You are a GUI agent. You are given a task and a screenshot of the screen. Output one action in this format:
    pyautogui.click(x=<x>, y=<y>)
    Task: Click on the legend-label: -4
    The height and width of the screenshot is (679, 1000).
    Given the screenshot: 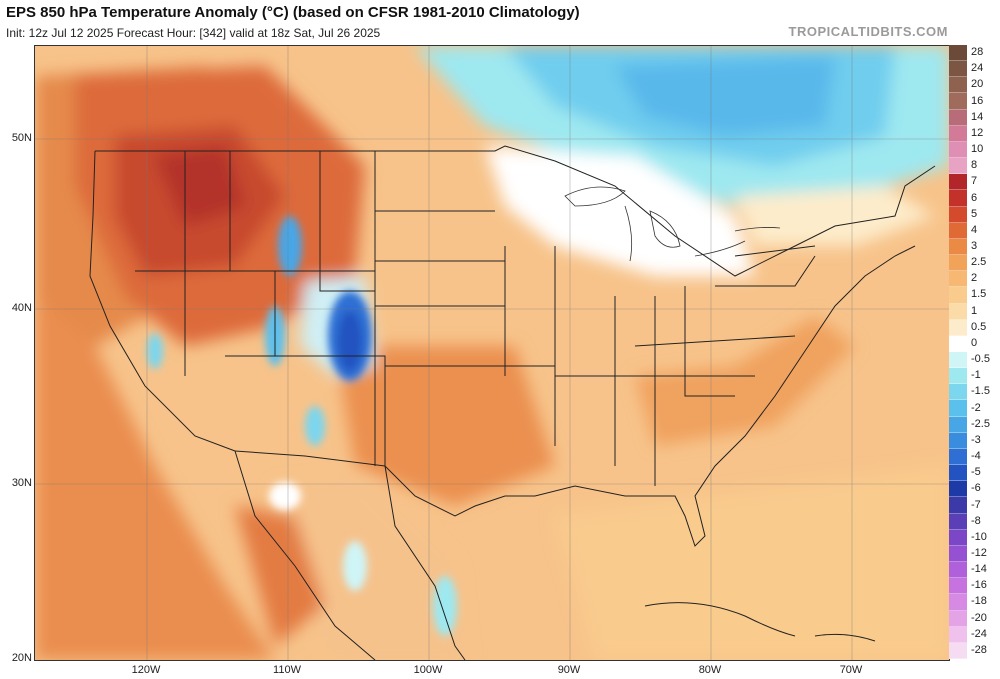 What is the action you would take?
    pyautogui.click(x=976, y=456)
    